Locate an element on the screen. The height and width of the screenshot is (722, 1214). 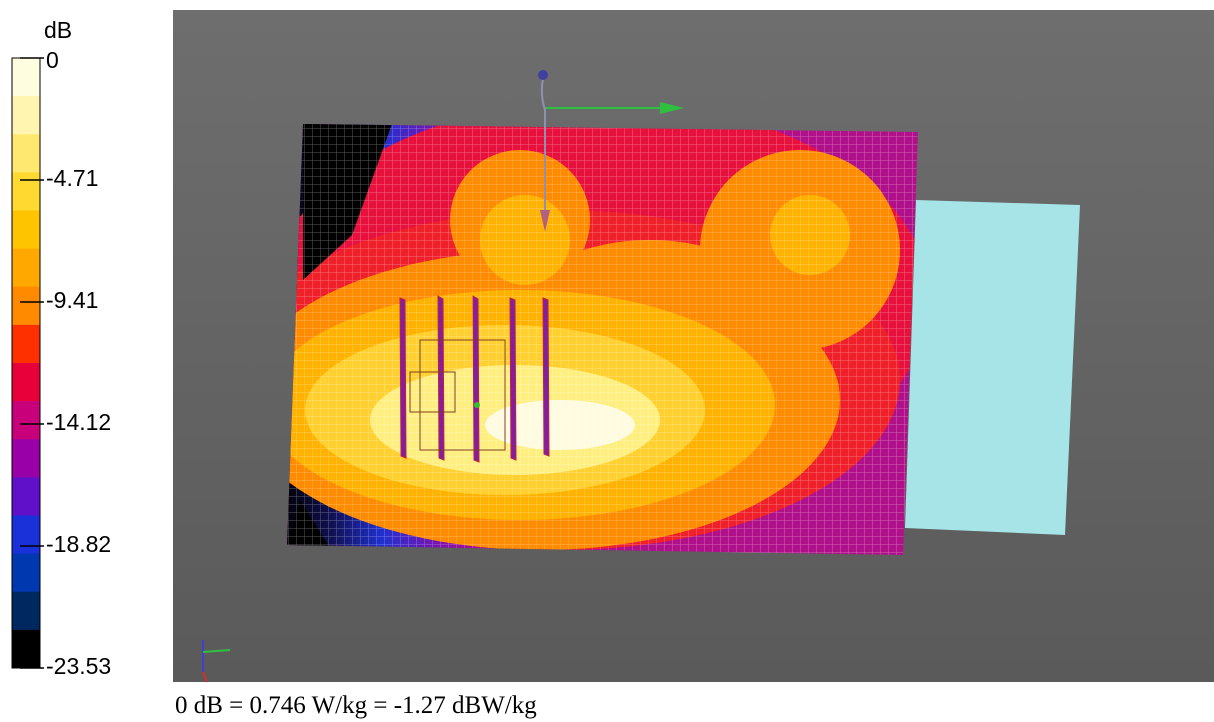
colorbar-tick-label: 0 is located at coordinates (52, 60).